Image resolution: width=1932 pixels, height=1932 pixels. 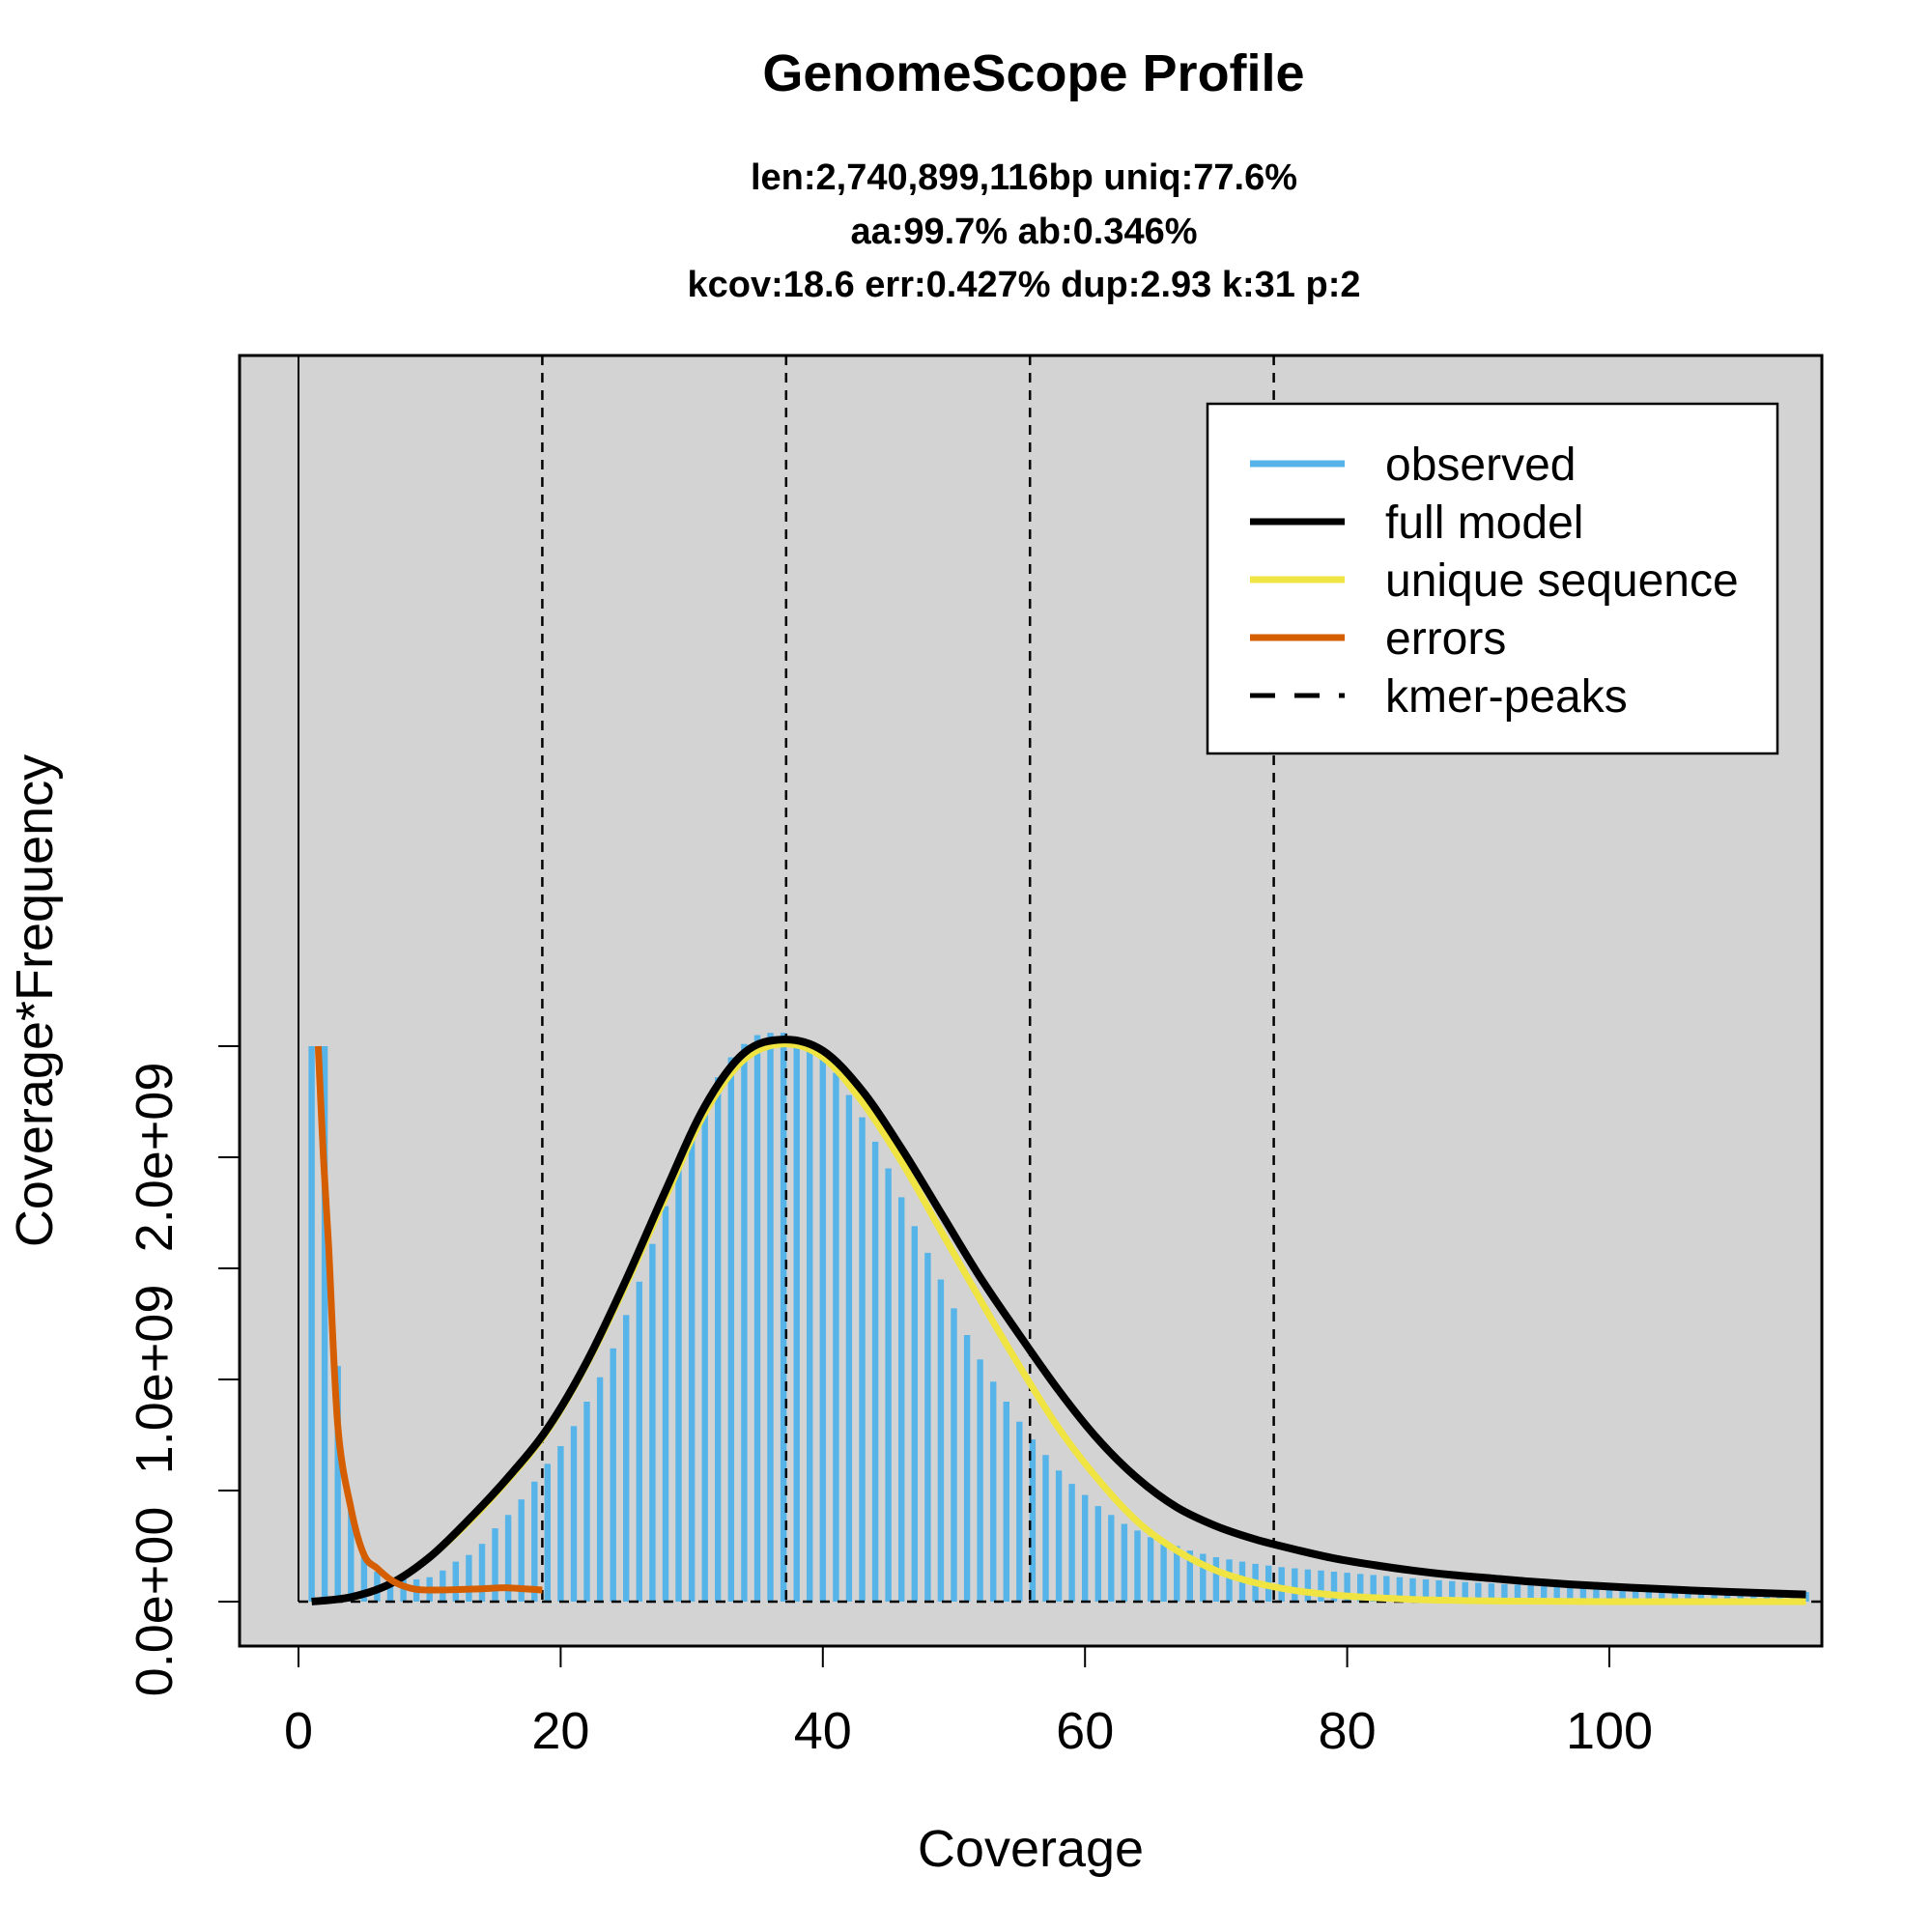 What do you see at coordinates (968, 1702) in the screenshot?
I see `x-axis: 0 20 40 60 80 100` at bounding box center [968, 1702].